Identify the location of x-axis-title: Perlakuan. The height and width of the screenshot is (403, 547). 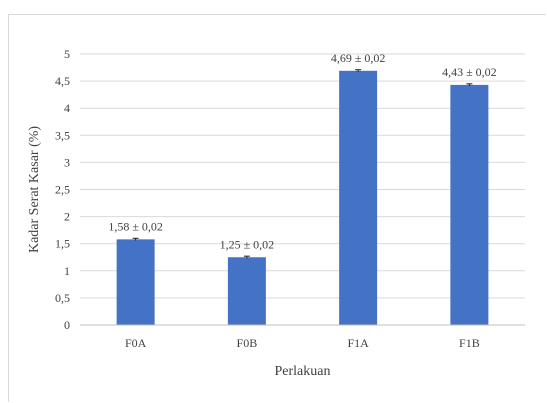
(303, 371).